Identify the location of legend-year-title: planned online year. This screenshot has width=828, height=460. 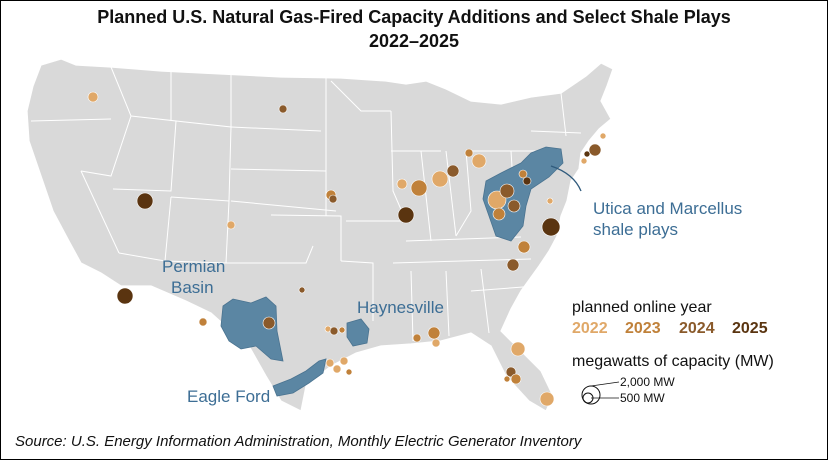
(642, 307).